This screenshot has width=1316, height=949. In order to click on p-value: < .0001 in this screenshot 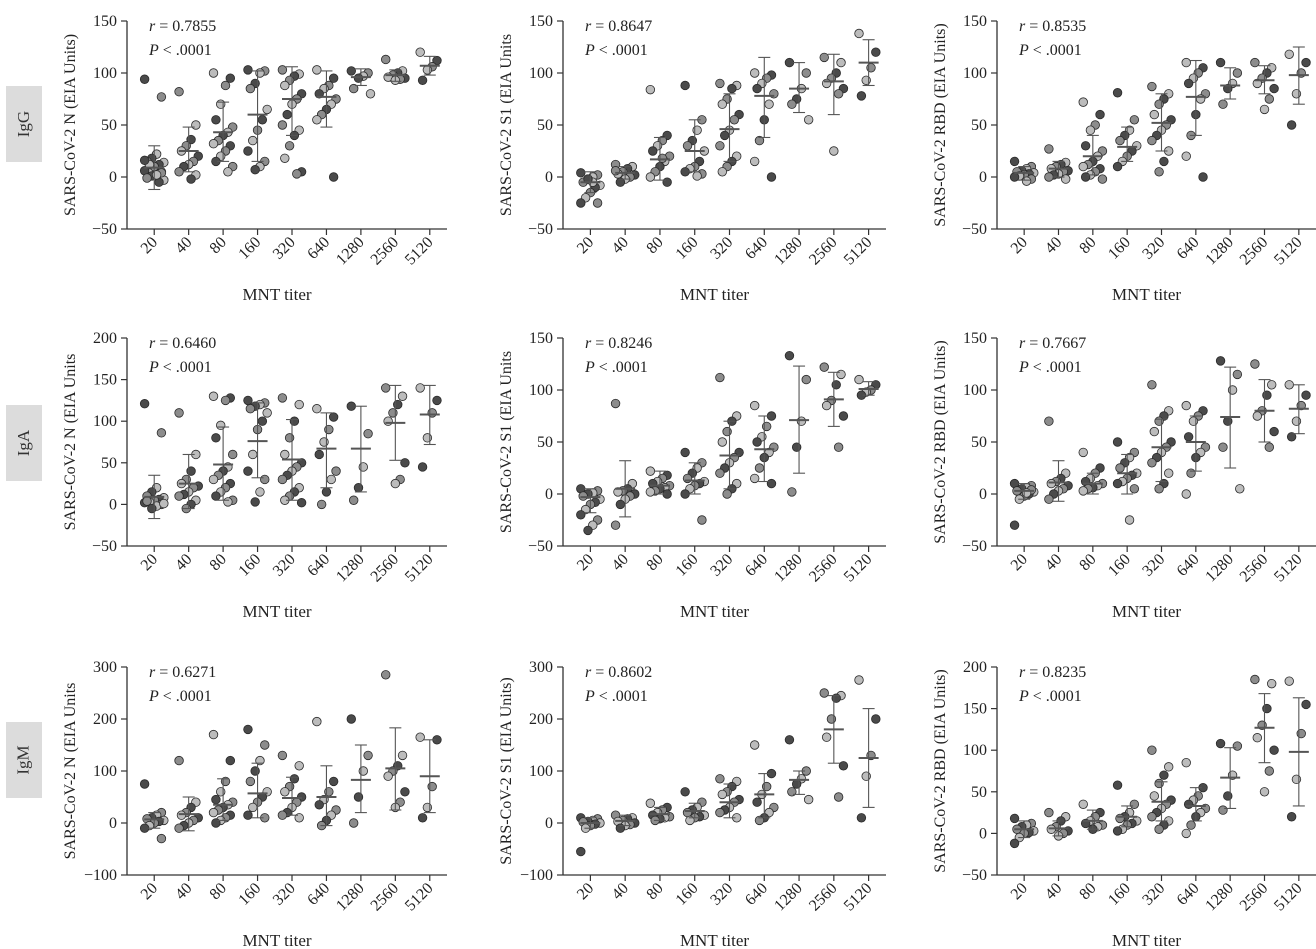, I will do `click(621, 50)`.